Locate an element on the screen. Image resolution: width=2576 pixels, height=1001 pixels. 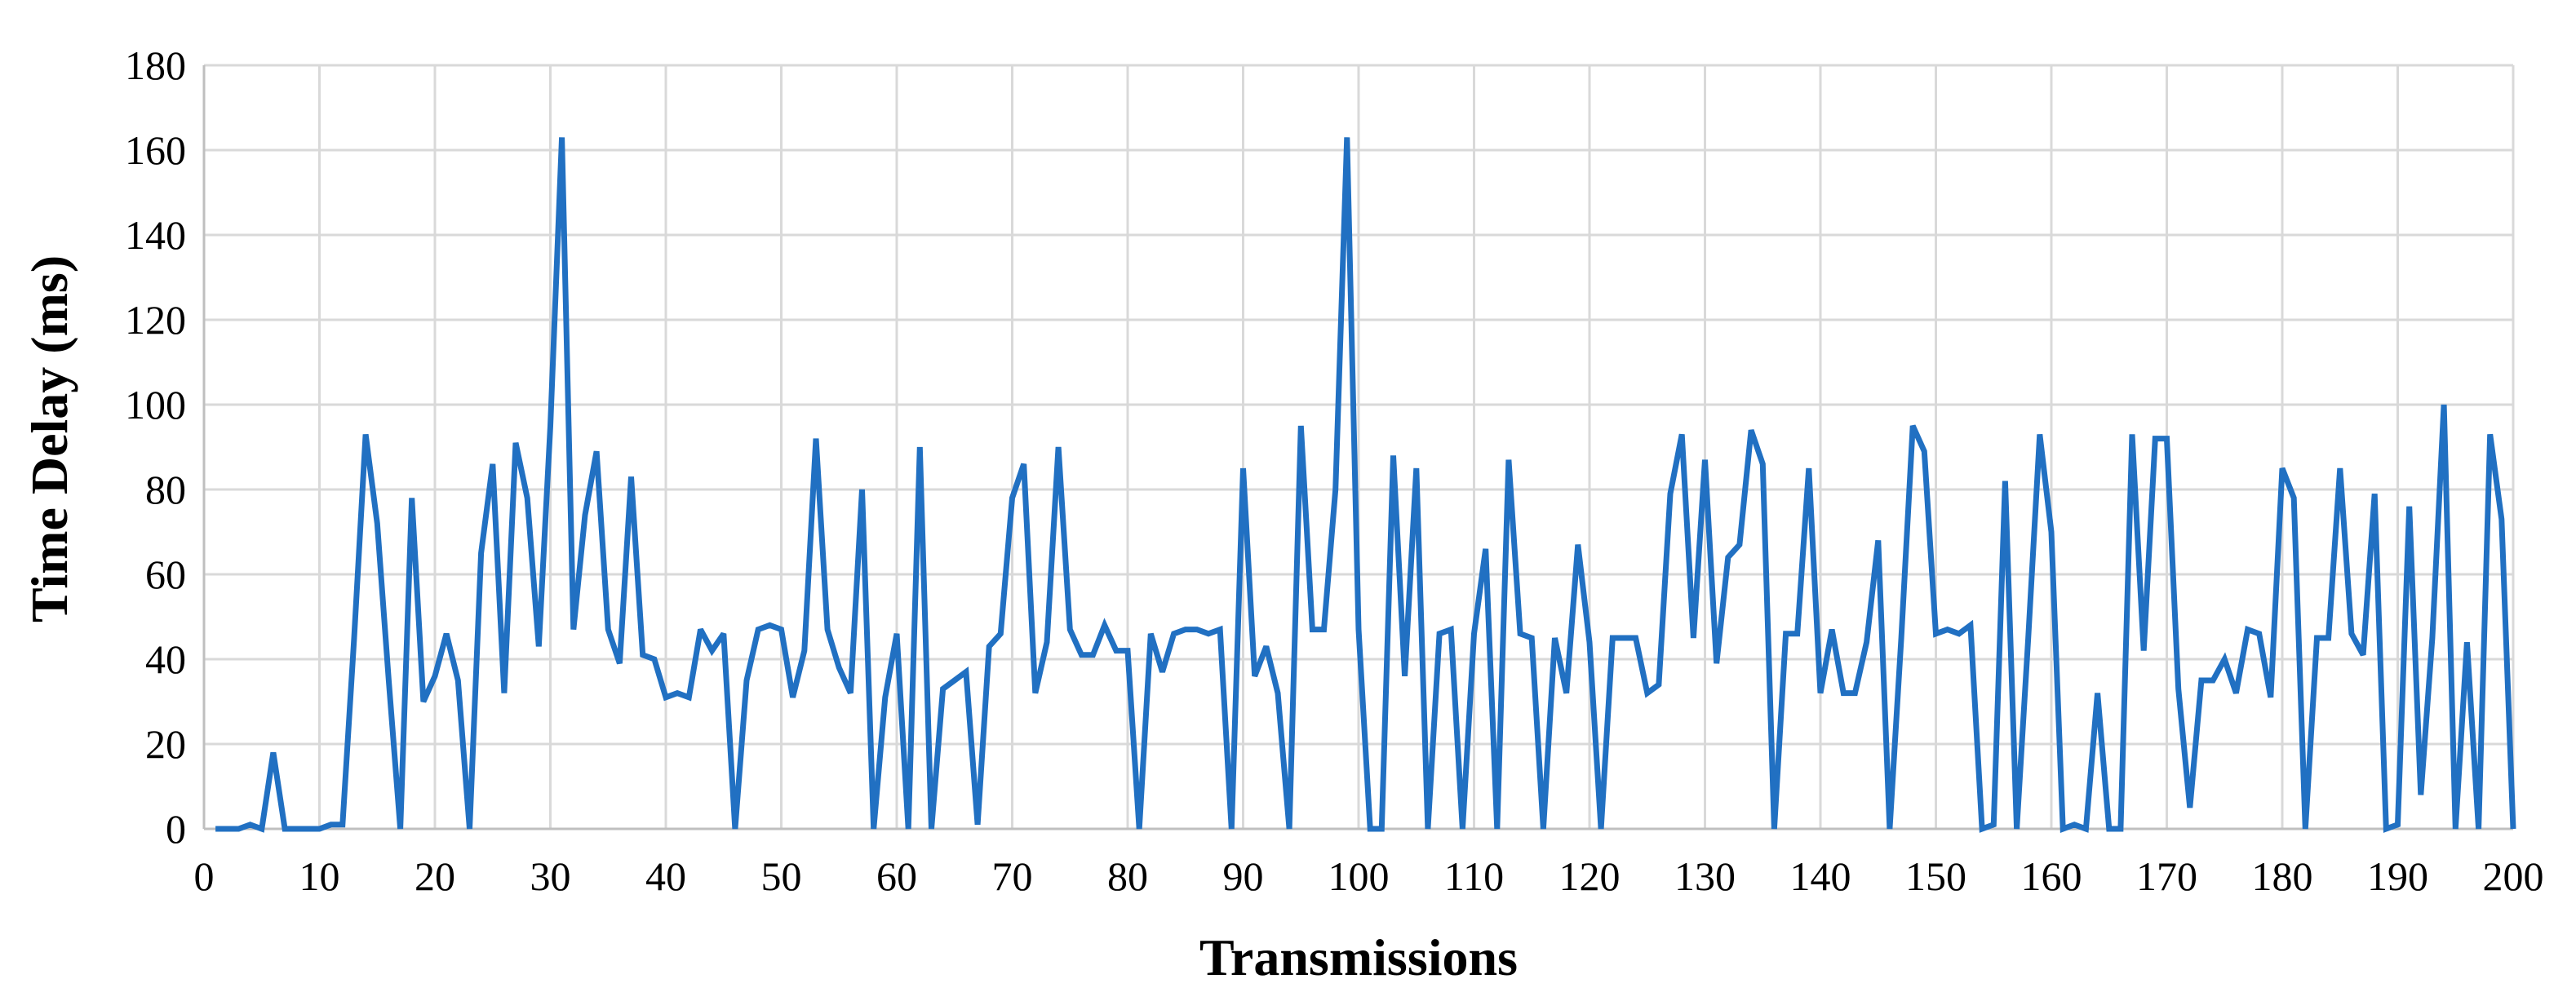
x-tick-label: 30 is located at coordinates (550, 876).